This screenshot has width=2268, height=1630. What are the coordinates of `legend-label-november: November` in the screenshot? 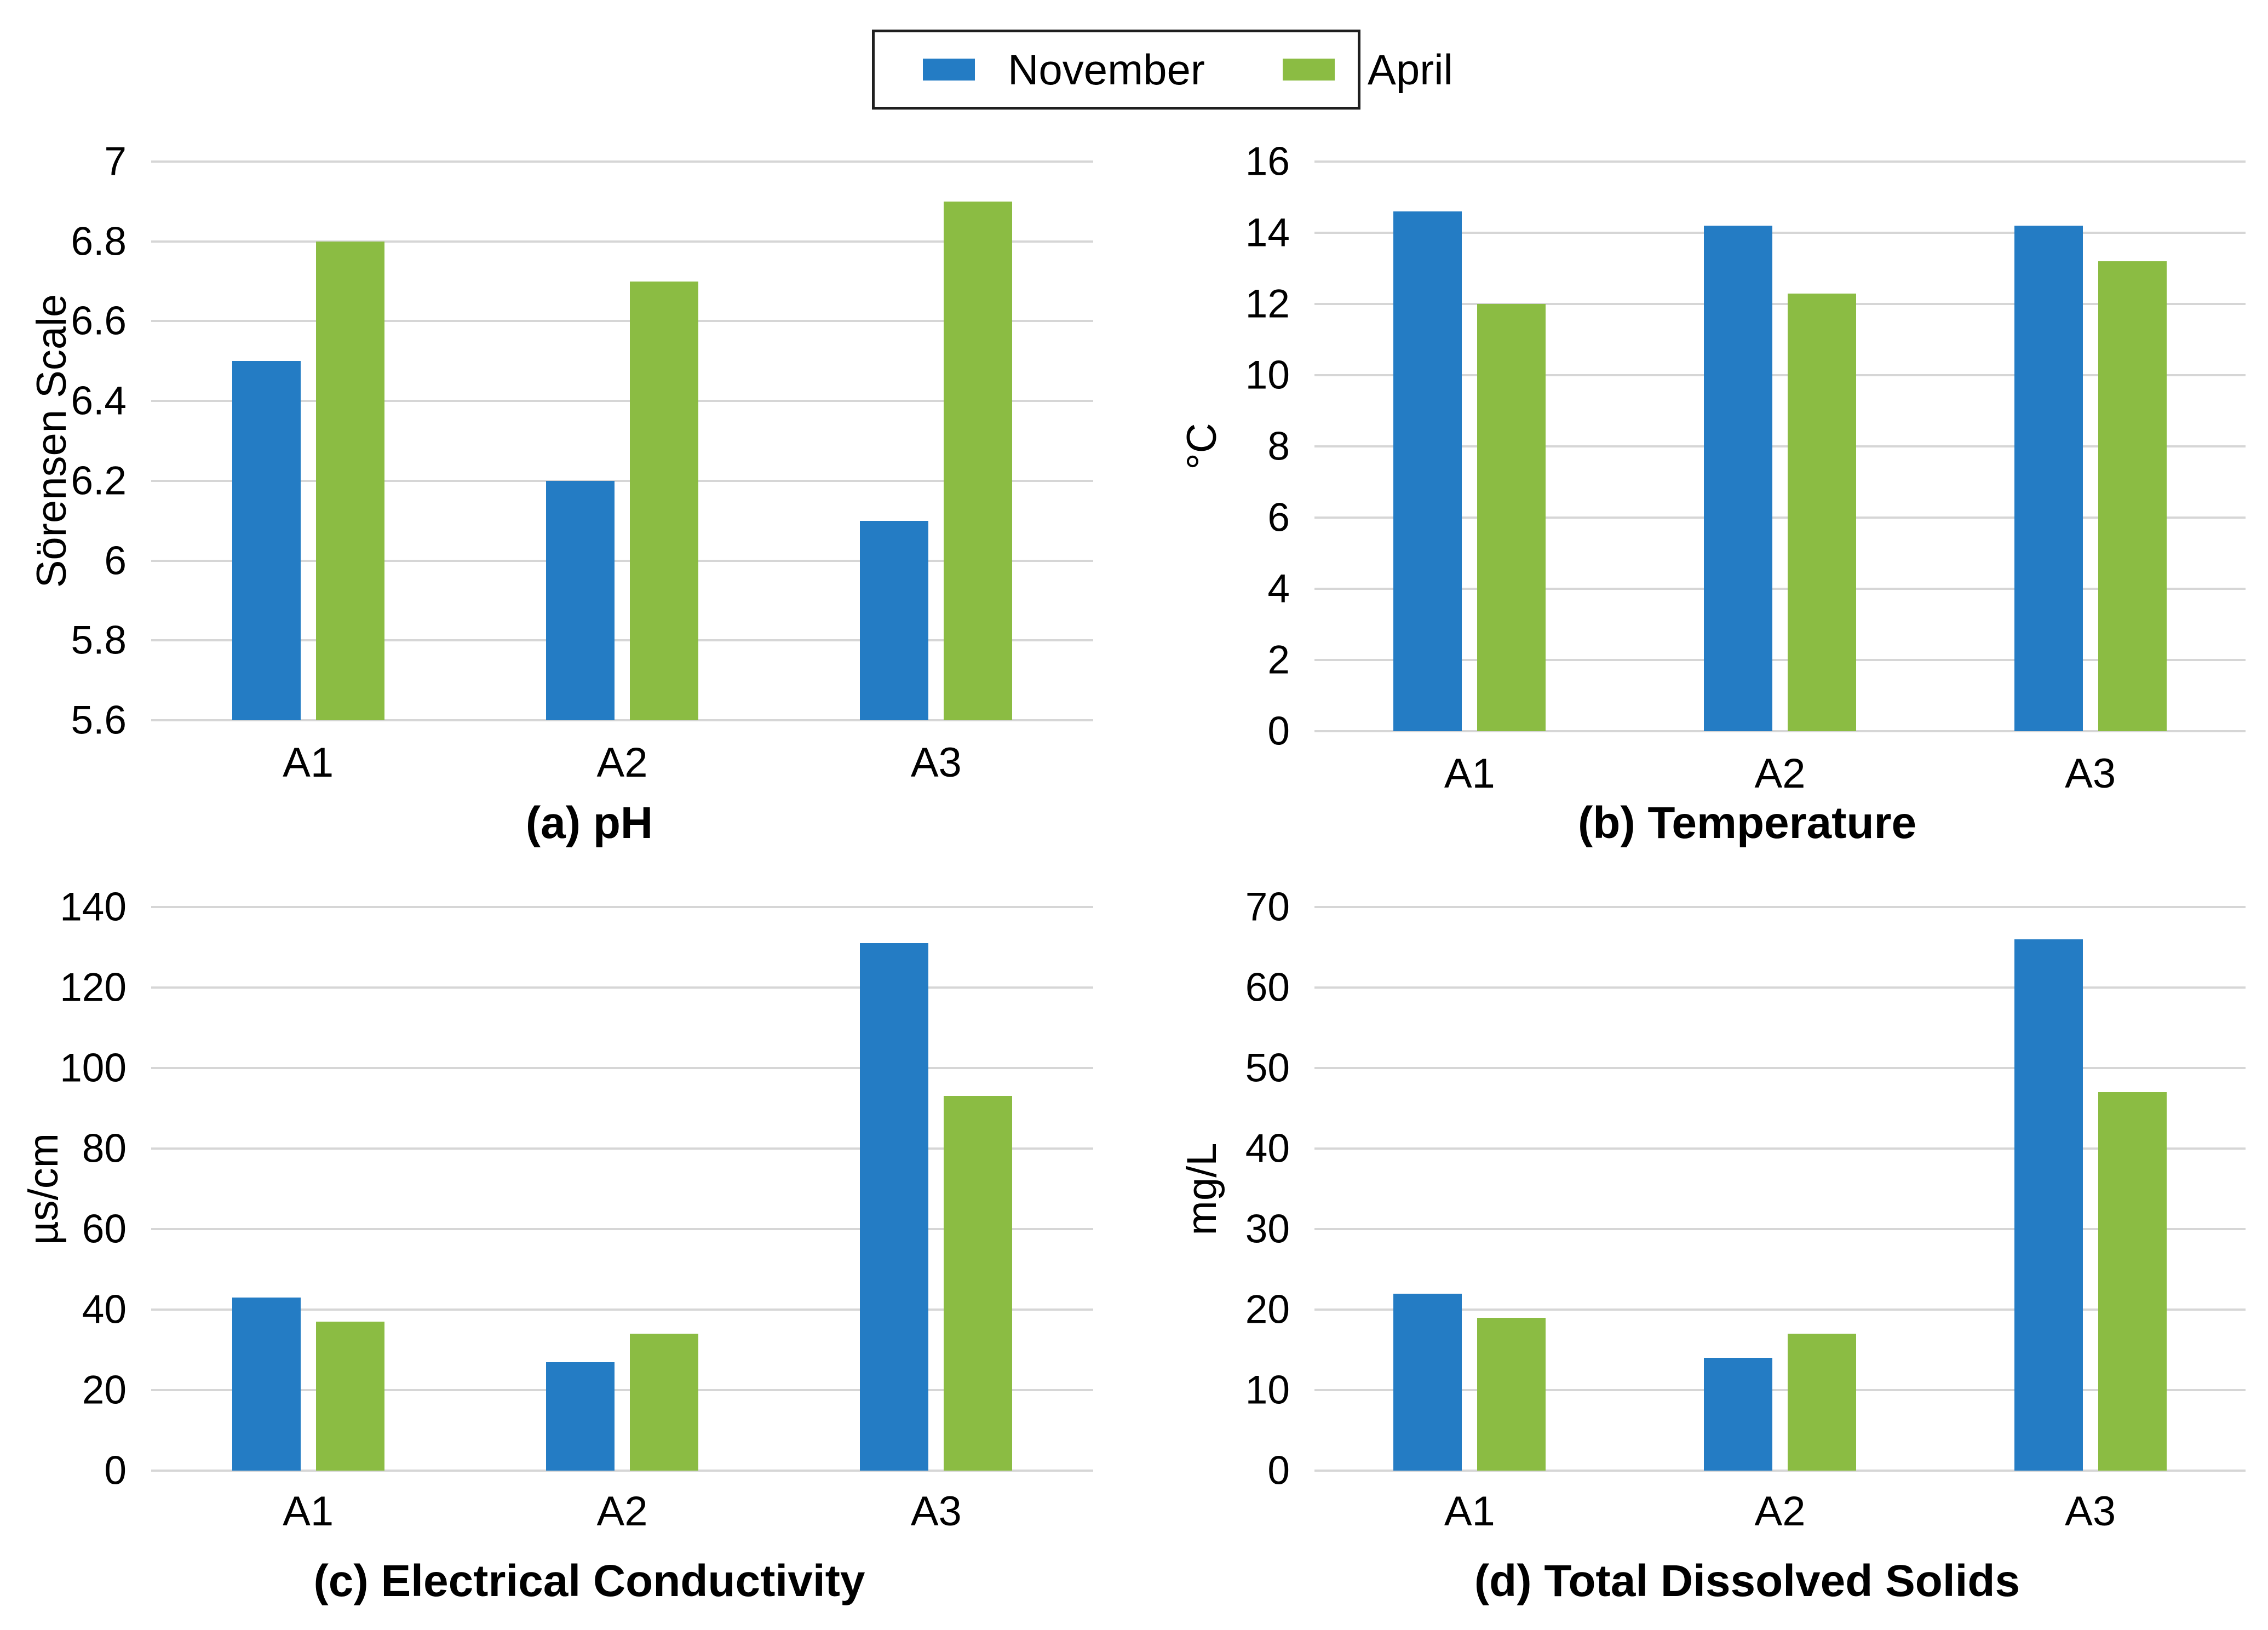 It's located at (1106, 69).